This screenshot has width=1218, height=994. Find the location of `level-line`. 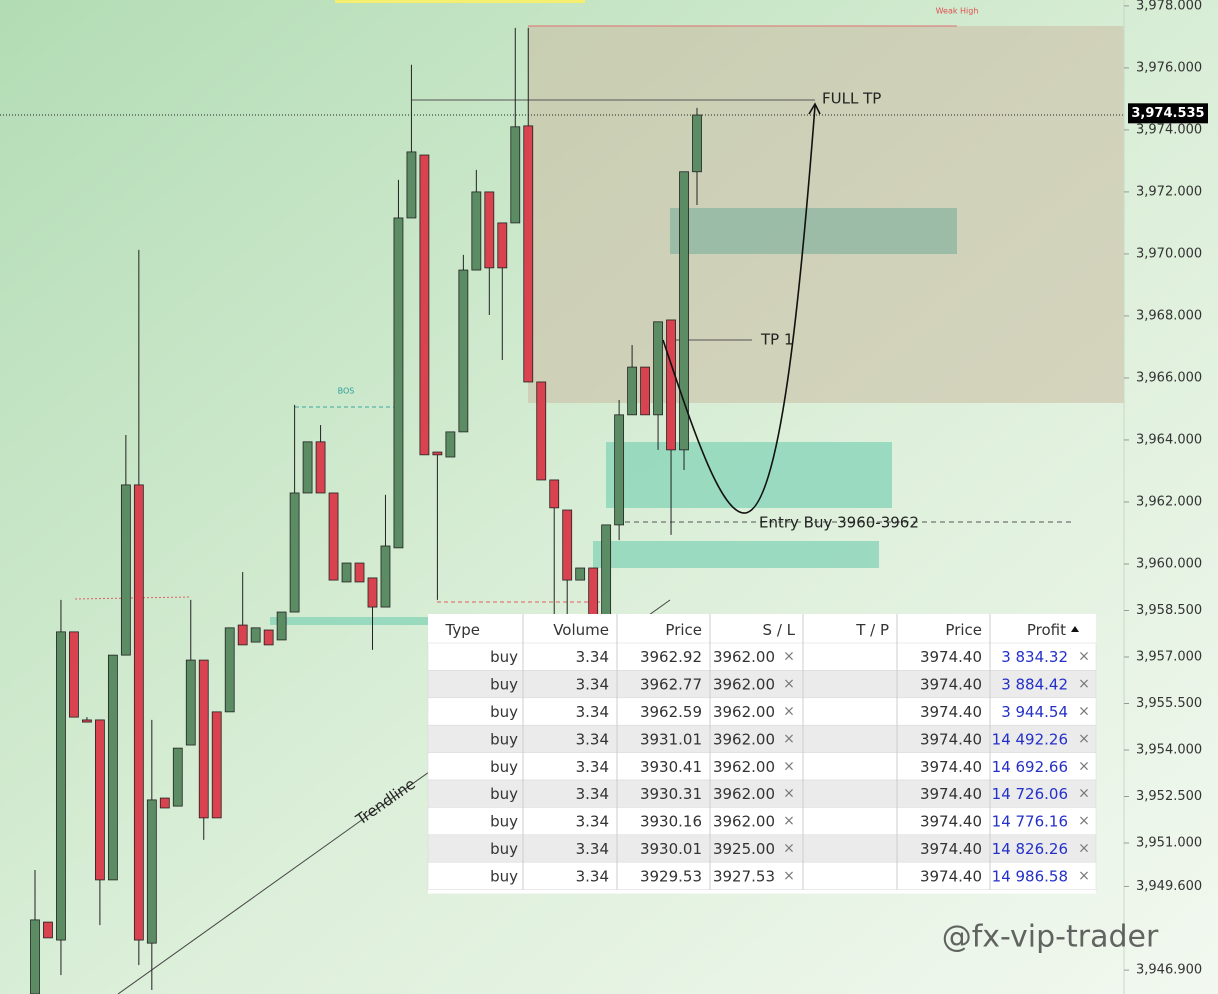

level-line is located at coordinates (132, 598).